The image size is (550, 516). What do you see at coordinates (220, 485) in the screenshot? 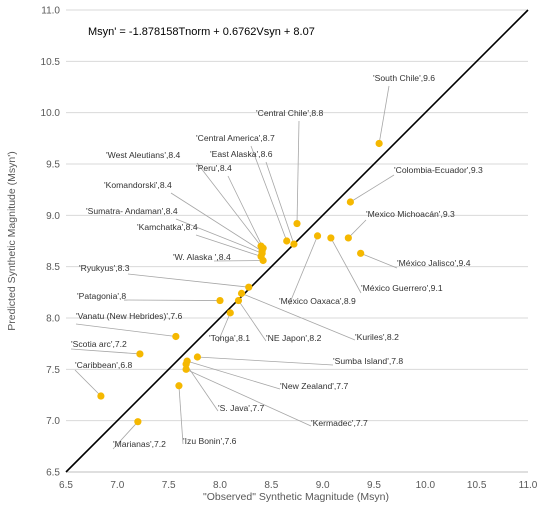
I see `x-tick-label-3: 8.0` at bounding box center [220, 485].